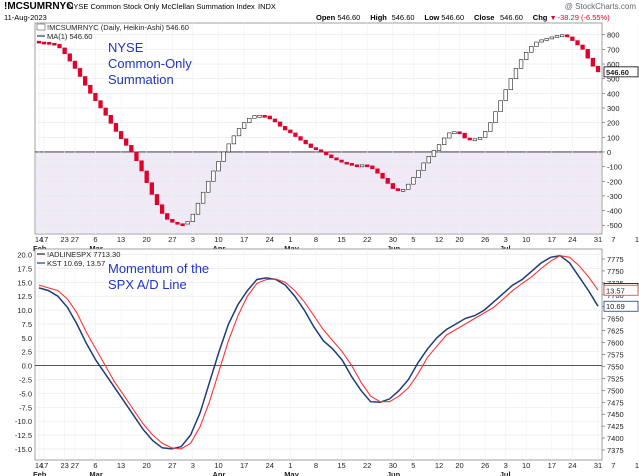  What do you see at coordinates (614, 211) in the screenshot?
I see `y-tick-label: -400` at bounding box center [614, 211].